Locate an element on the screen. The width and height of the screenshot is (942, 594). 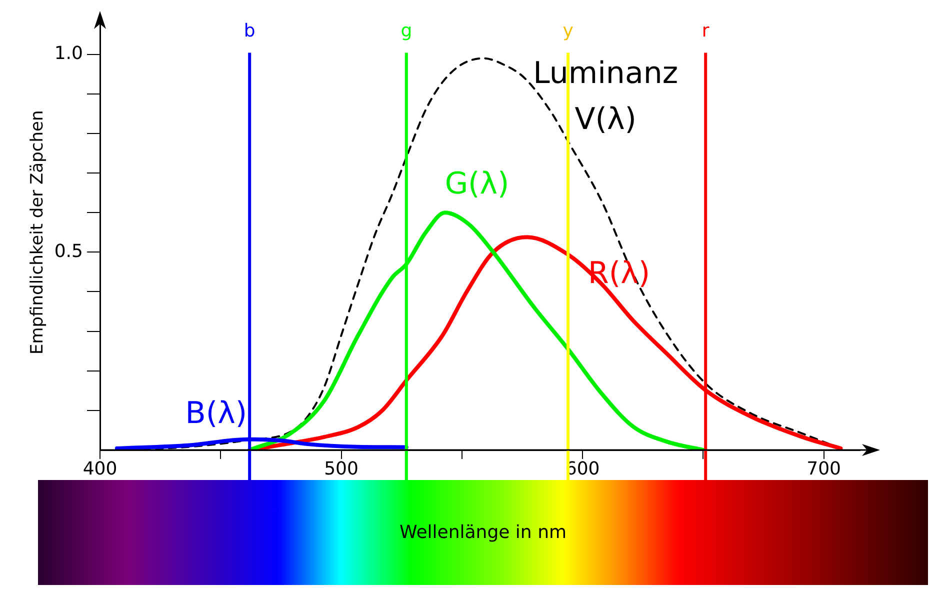
y-tick-label: 0.5 is located at coordinates (68, 251).